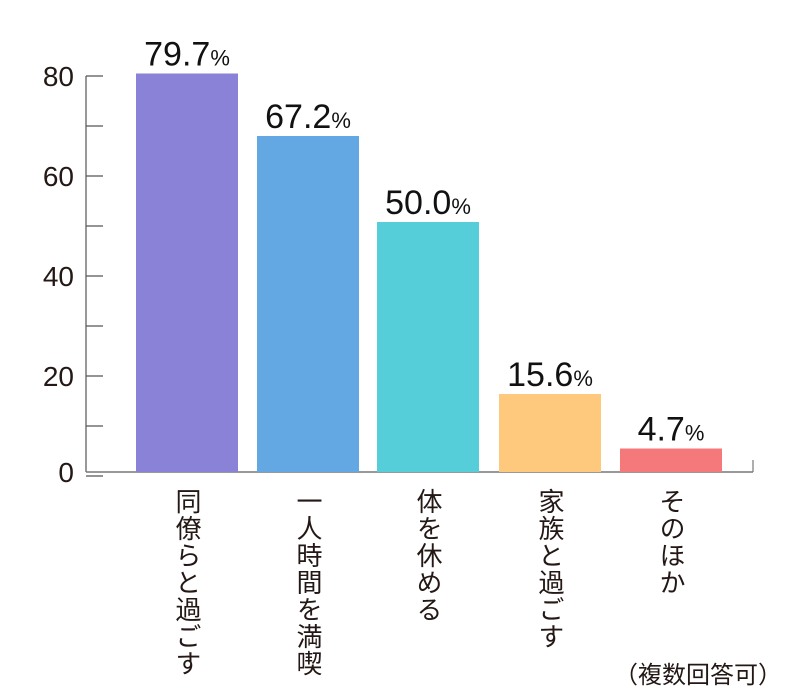 The width and height of the screenshot is (800, 700). I want to click on y-tick-label: 20, so click(58, 376).